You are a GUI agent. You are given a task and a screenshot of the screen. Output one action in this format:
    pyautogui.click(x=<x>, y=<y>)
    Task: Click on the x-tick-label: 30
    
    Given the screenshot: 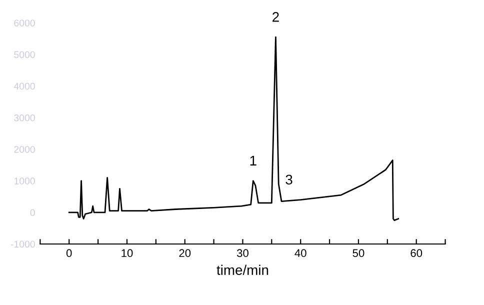 What is the action you would take?
    pyautogui.click(x=242, y=253)
    